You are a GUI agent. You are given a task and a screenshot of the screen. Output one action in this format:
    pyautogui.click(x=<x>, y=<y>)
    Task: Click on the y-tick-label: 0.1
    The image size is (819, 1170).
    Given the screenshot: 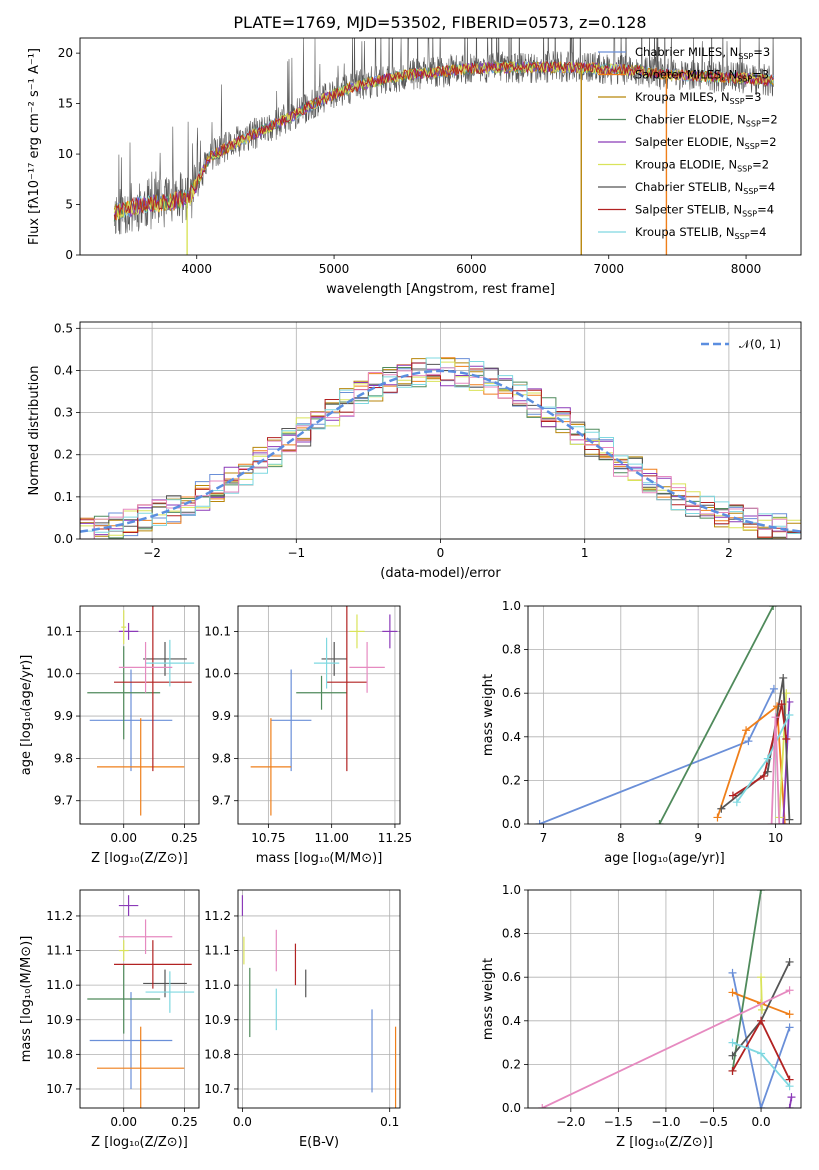 What is the action you would take?
    pyautogui.click(x=63, y=497)
    